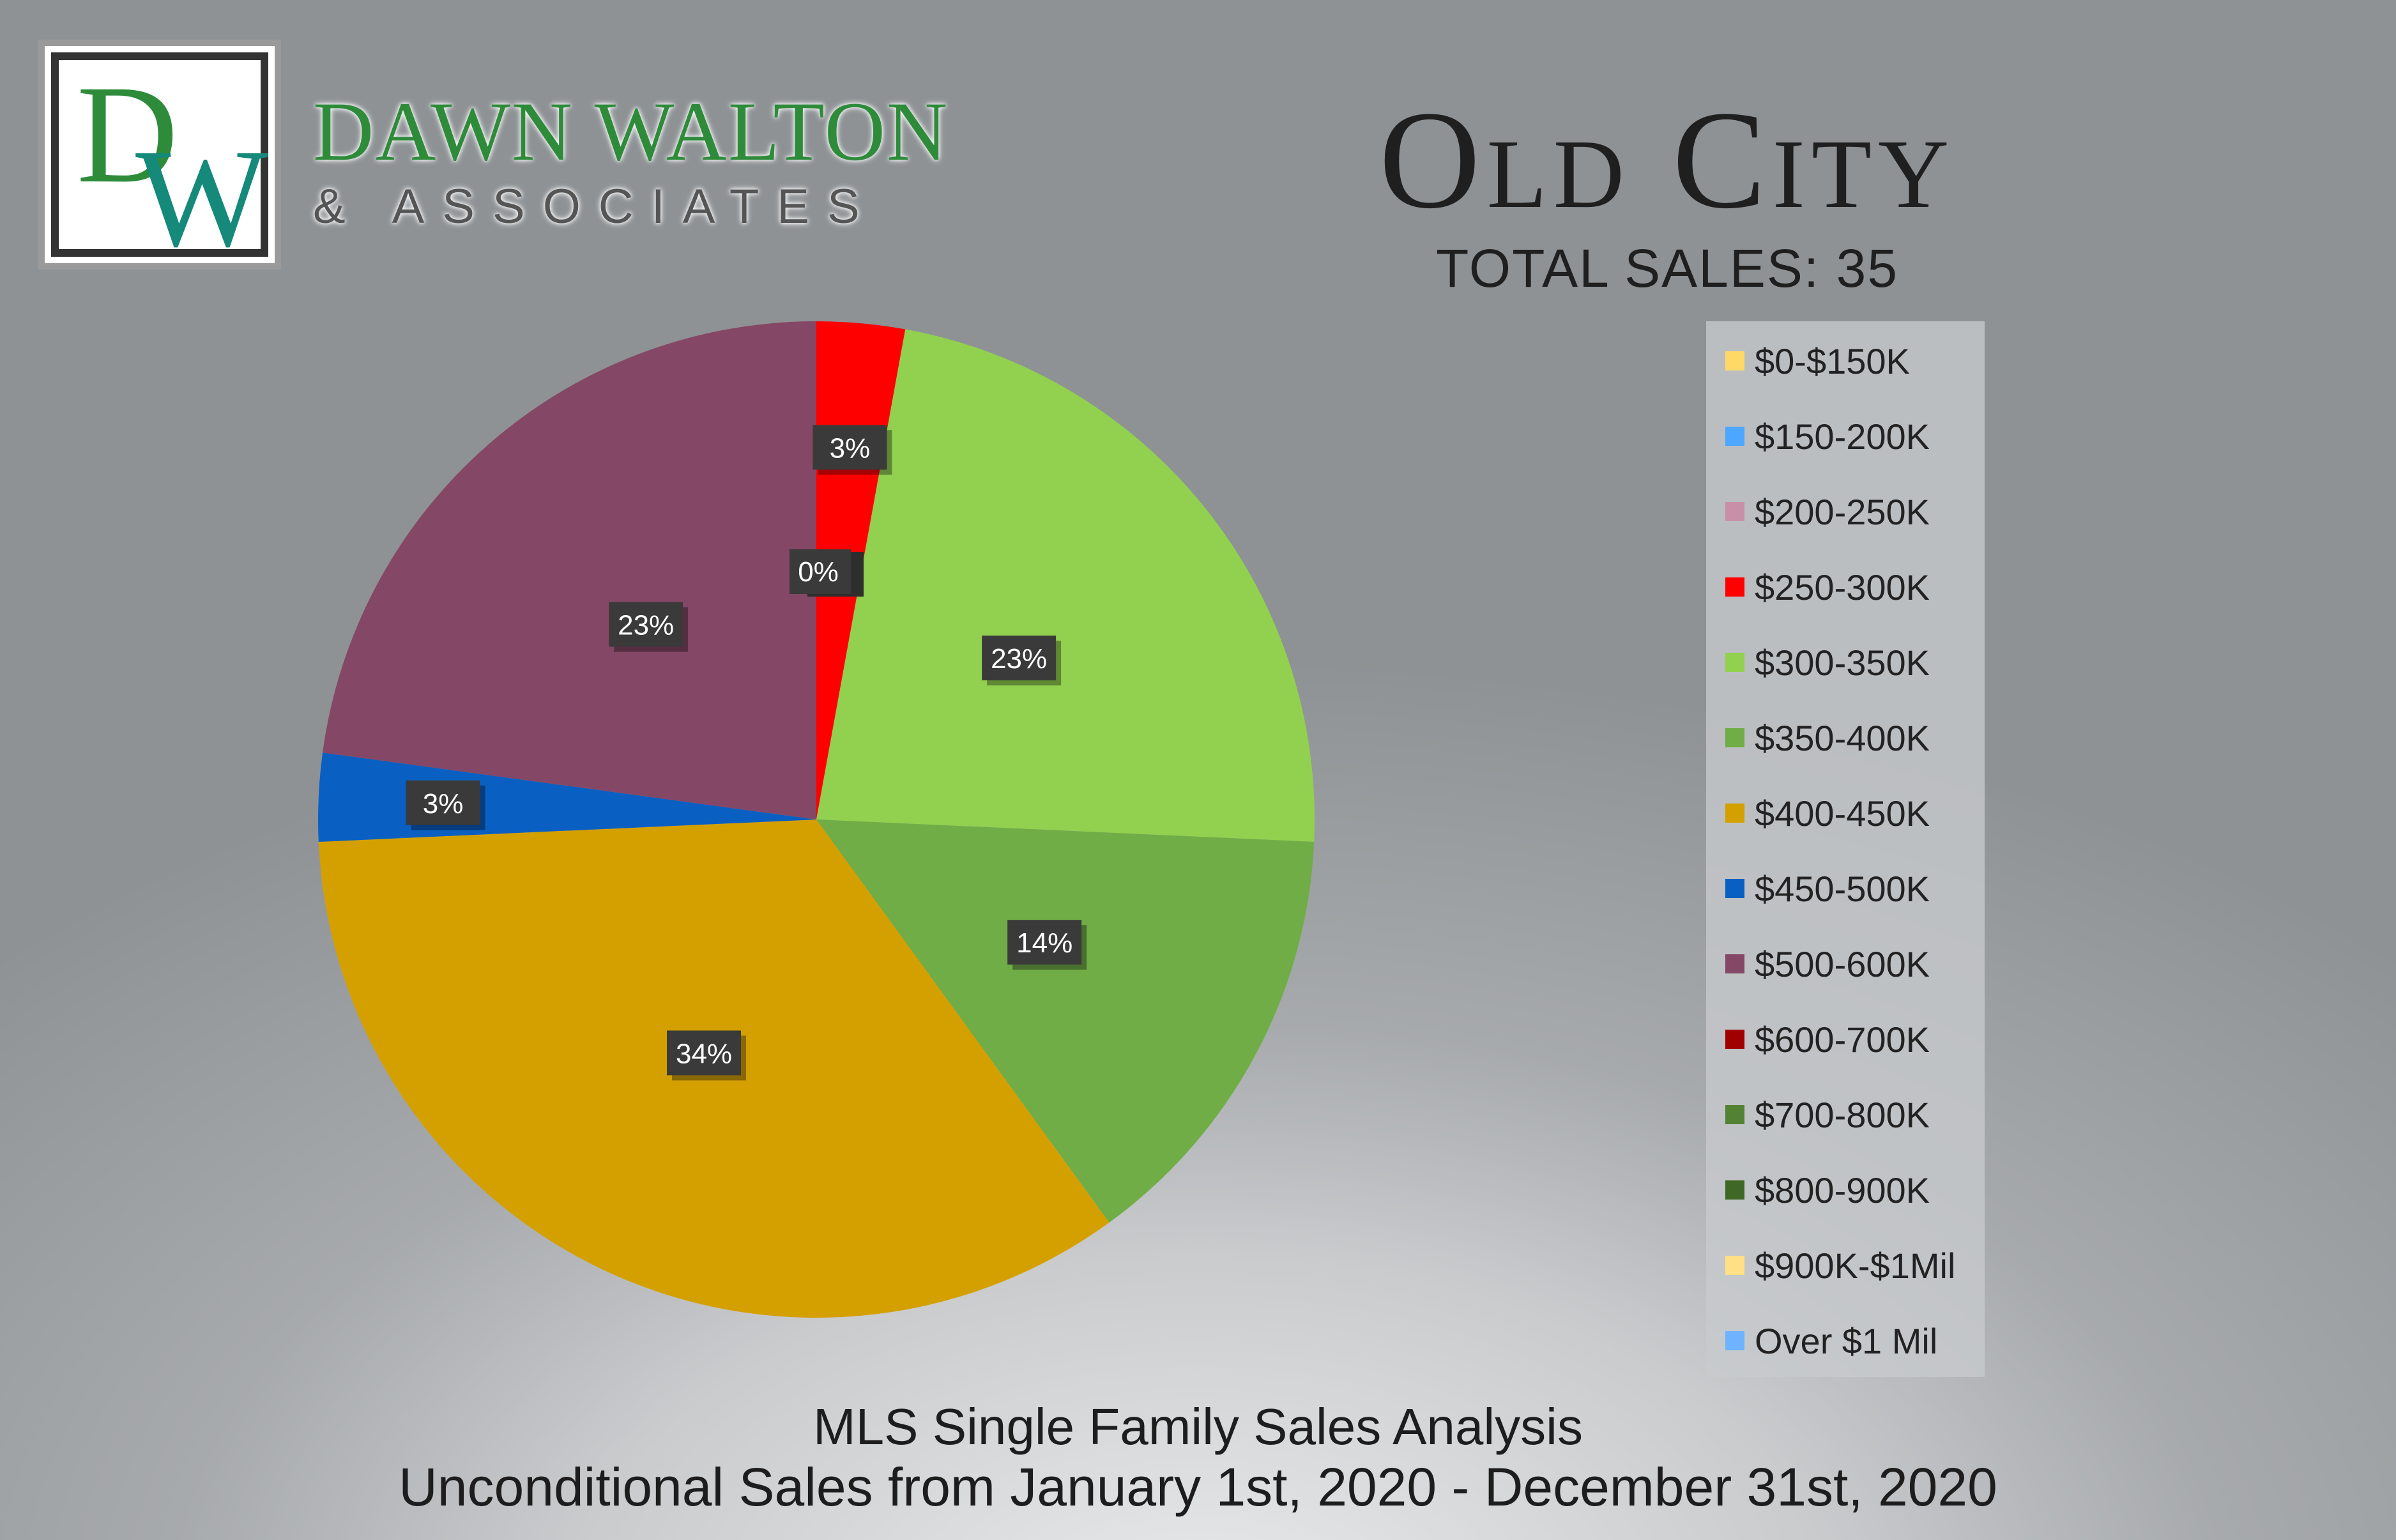 This screenshot has width=2396, height=1540. What do you see at coordinates (1842, 888) in the screenshot?
I see `legend-label: $450-500K` at bounding box center [1842, 888].